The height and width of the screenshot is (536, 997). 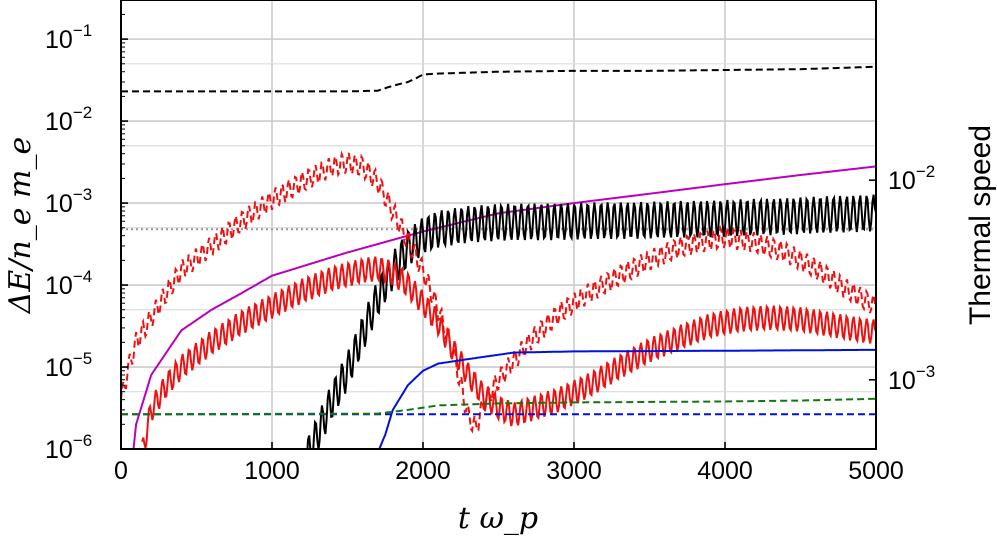 What do you see at coordinates (68, 201) in the screenshot?
I see `y-tick-label: 10⁻³` at bounding box center [68, 201].